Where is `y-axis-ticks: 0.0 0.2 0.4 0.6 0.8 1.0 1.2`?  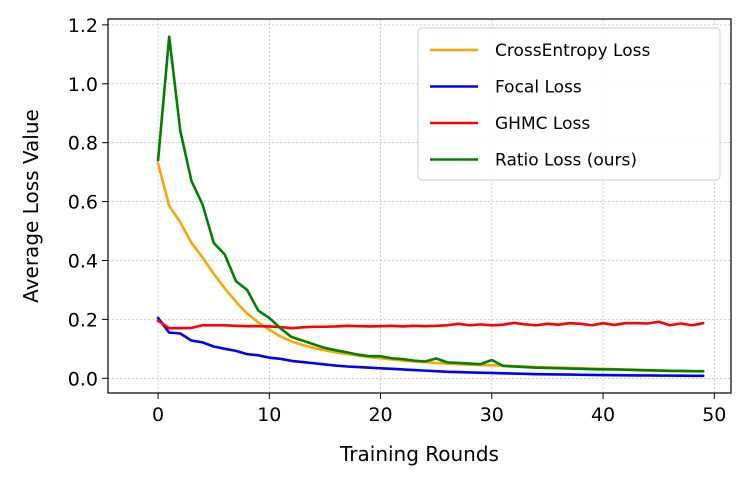 y-axis-ticks: 0.0 0.2 0.4 0.6 0.8 1.0 1.2 is located at coordinates (88, 202).